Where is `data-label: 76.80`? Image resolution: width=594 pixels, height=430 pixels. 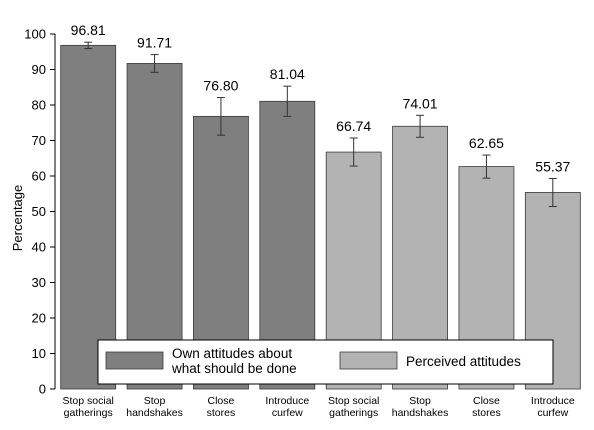 data-label: 76.80 is located at coordinates (220, 86).